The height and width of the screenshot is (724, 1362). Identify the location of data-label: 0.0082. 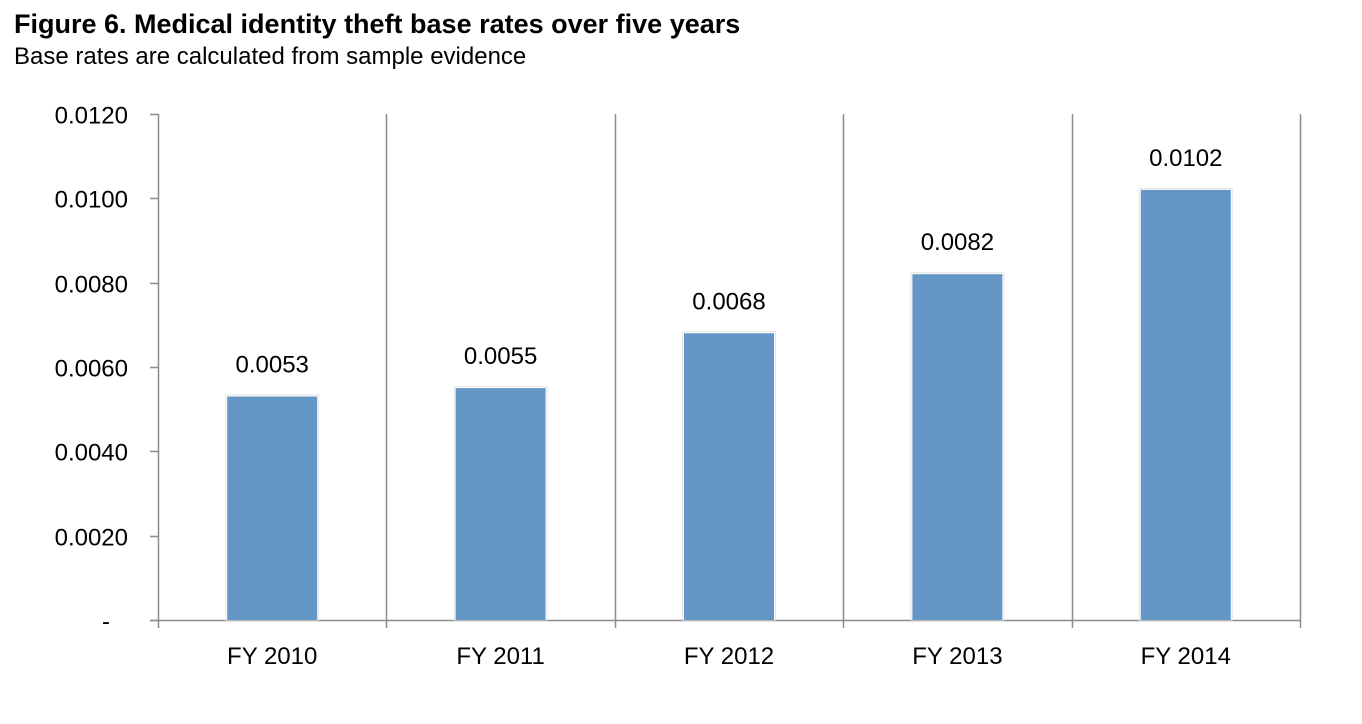
(957, 242).